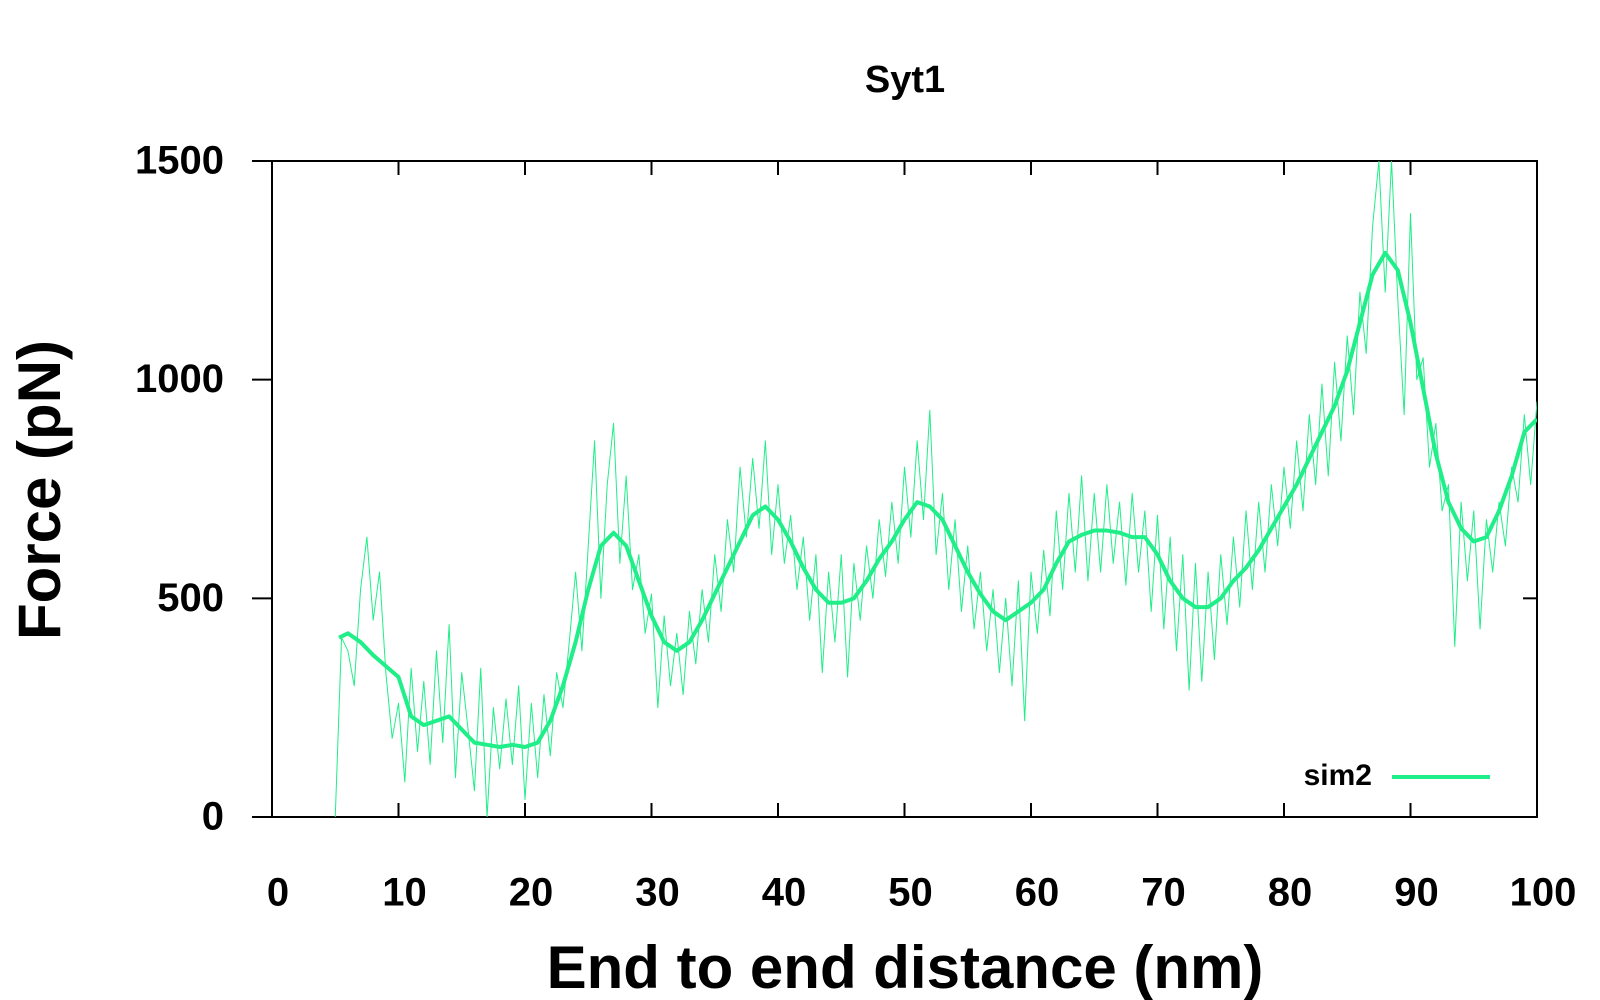  I want to click on x-axis-label: End to end distance (nm), so click(905, 967).